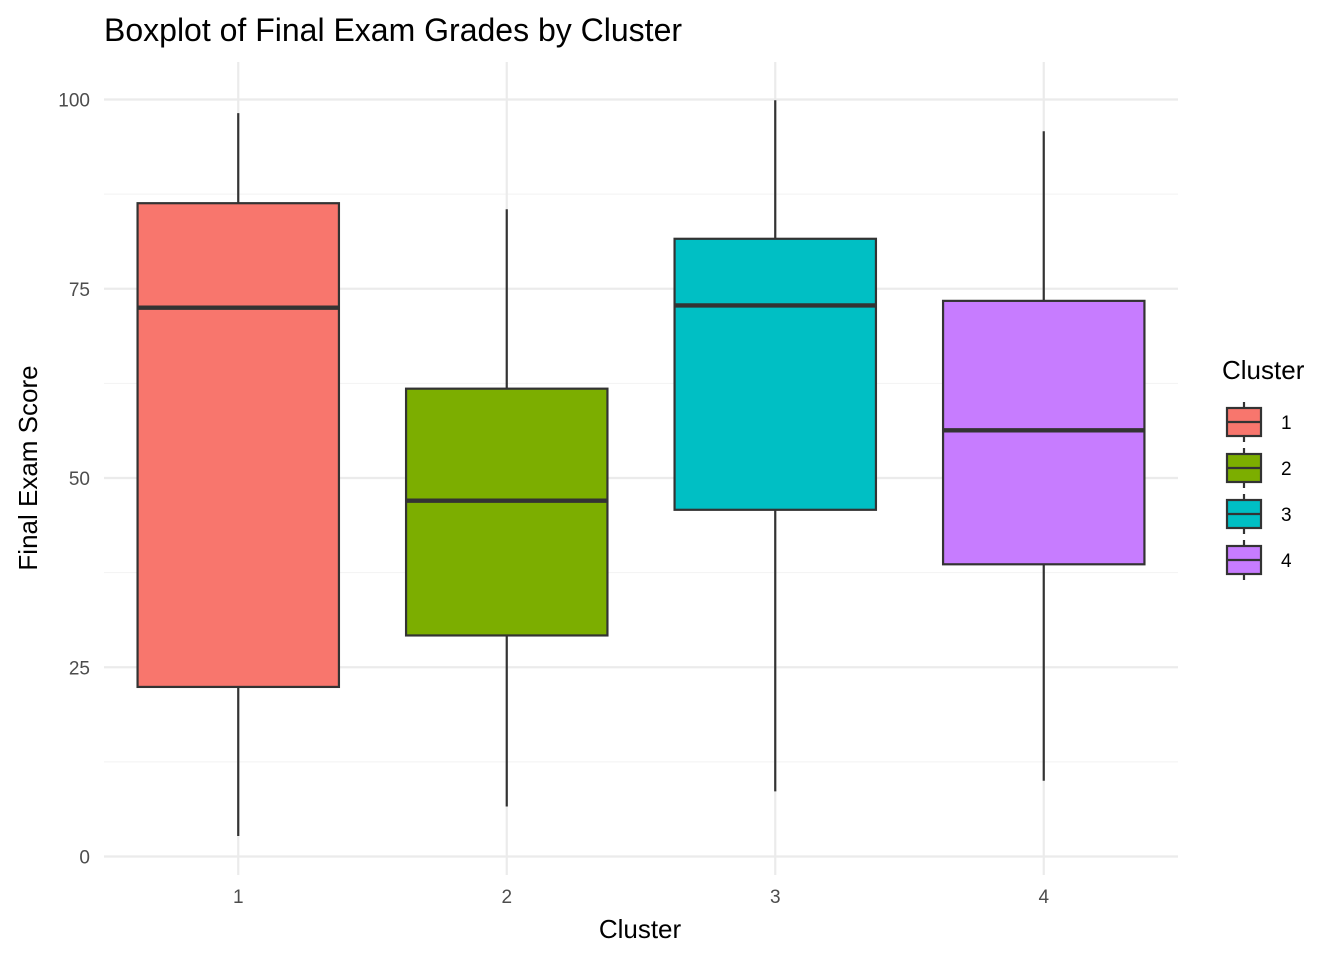 The image size is (1344, 960). What do you see at coordinates (506, 897) in the screenshot?
I see `x-tick-label: 2` at bounding box center [506, 897].